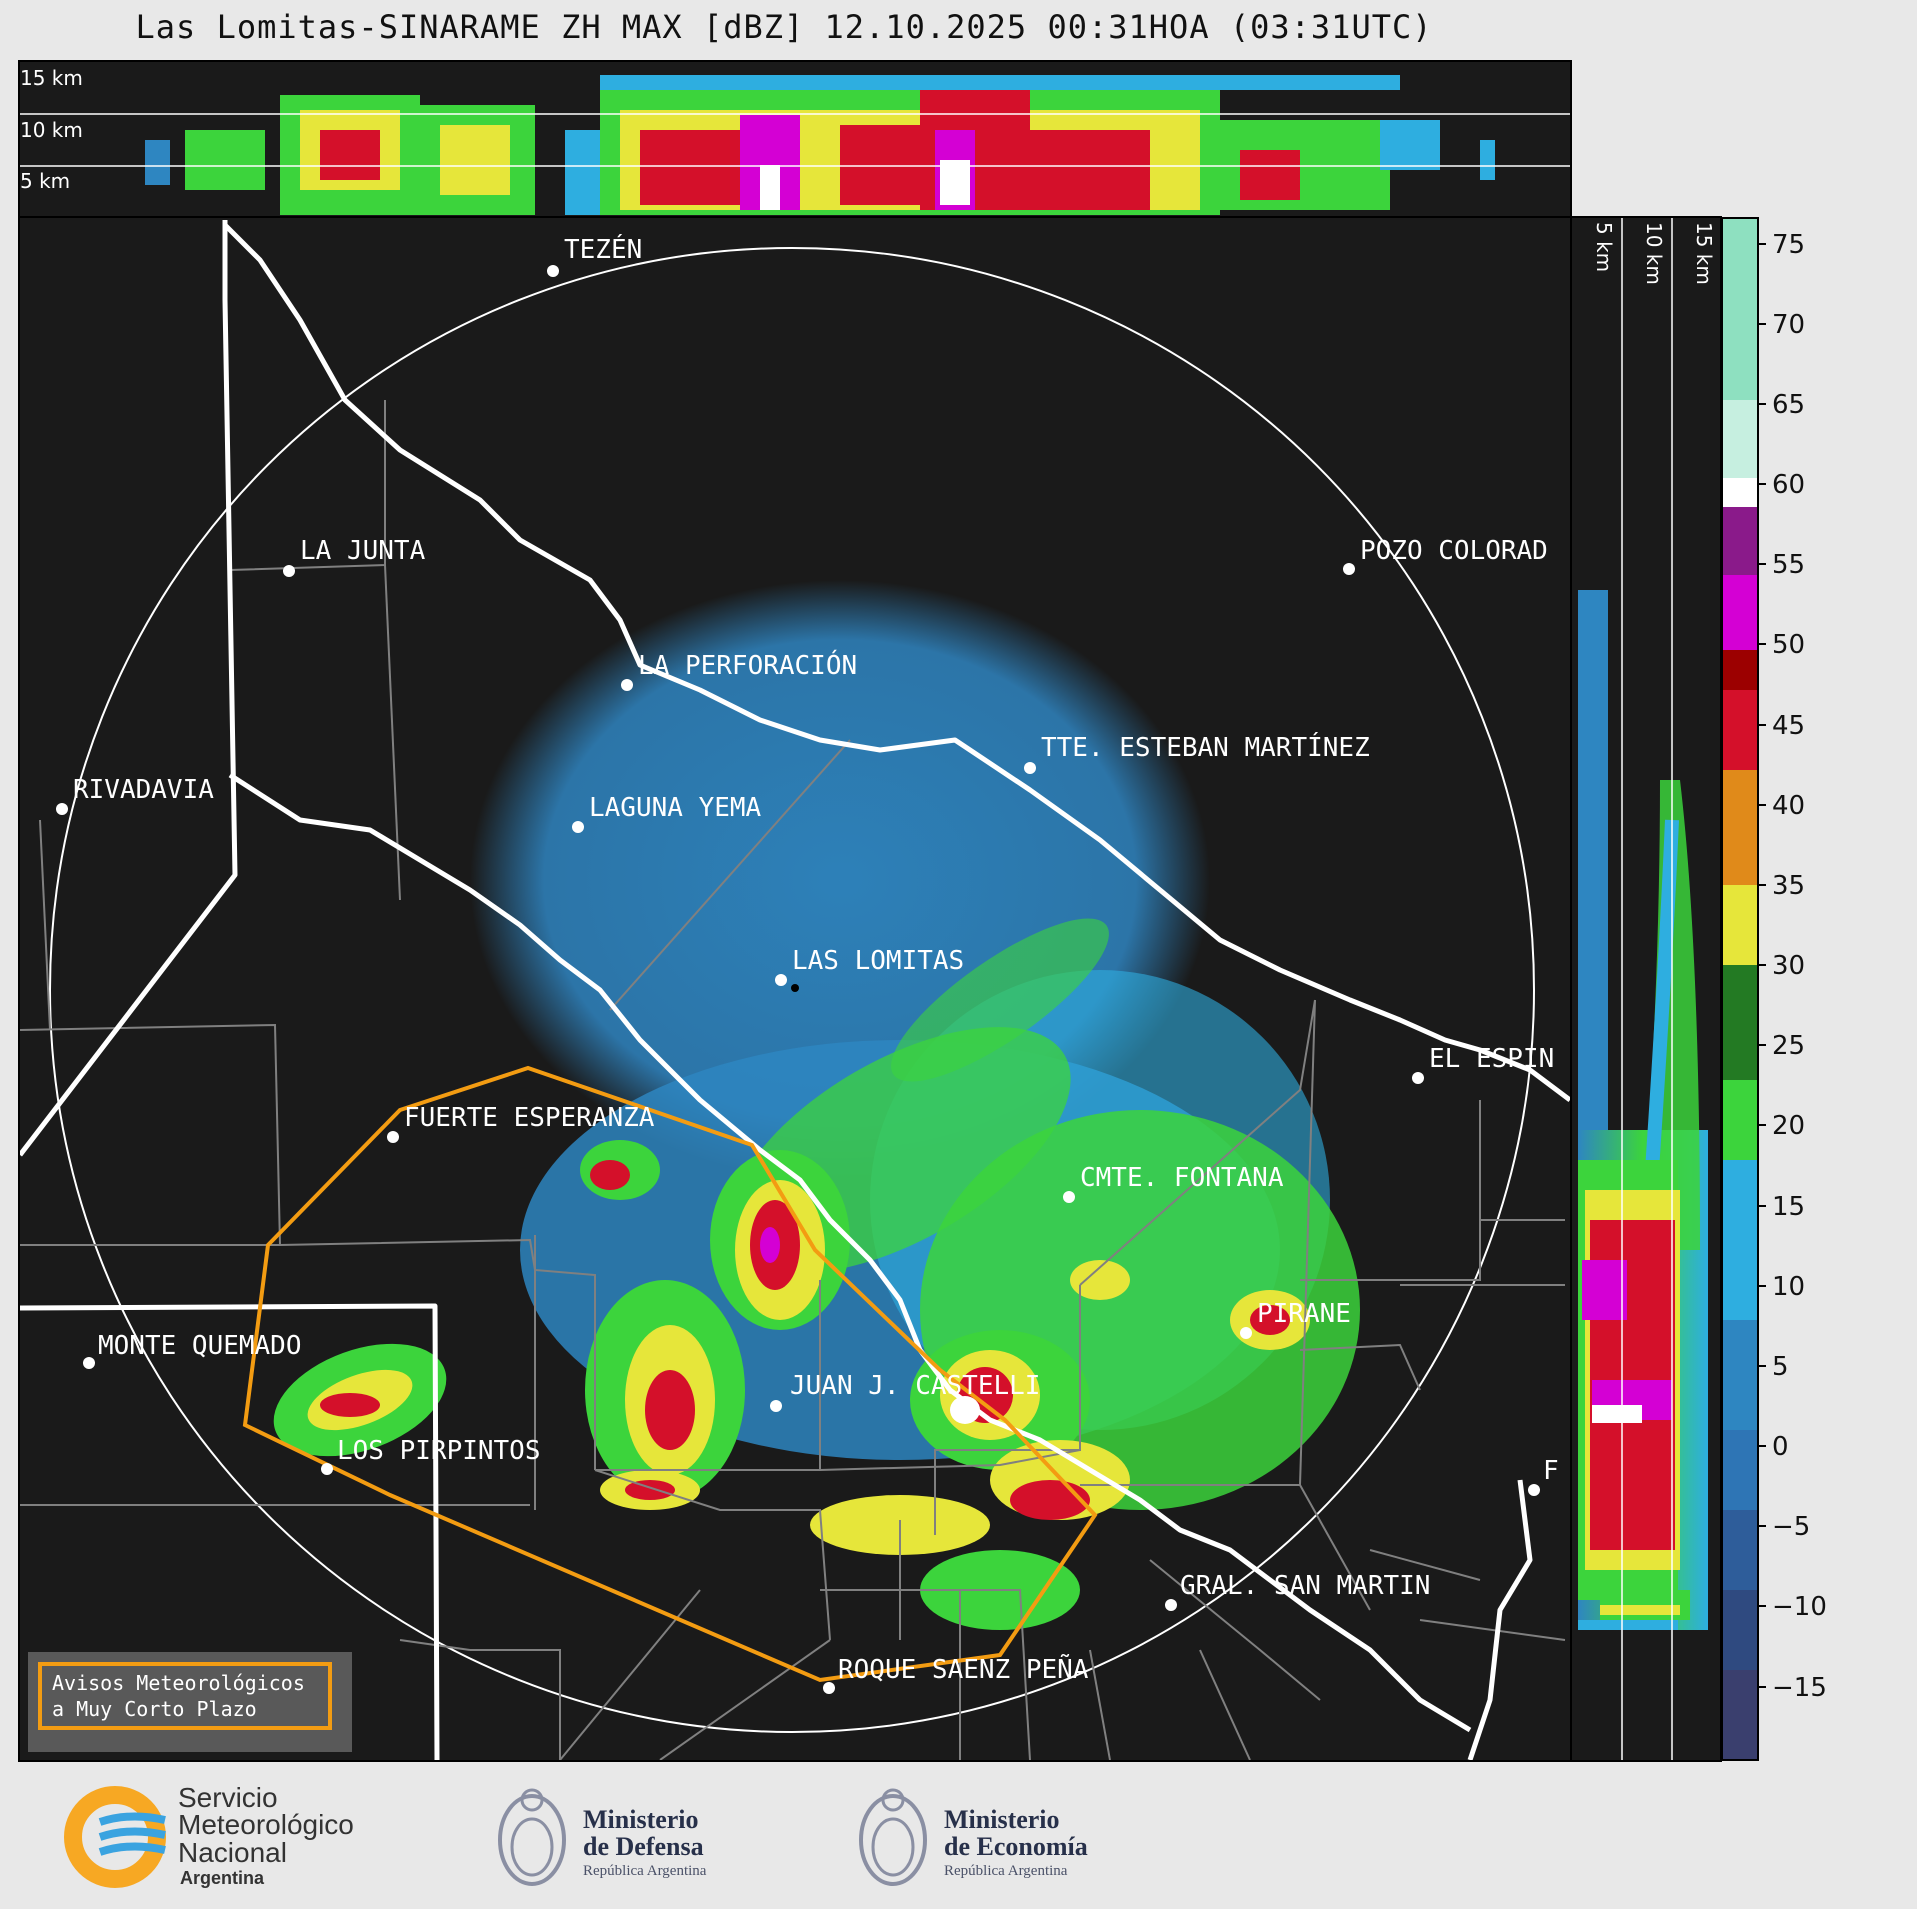  I want to click on svg-text: LAGUNA YEMA, so click(675, 808).